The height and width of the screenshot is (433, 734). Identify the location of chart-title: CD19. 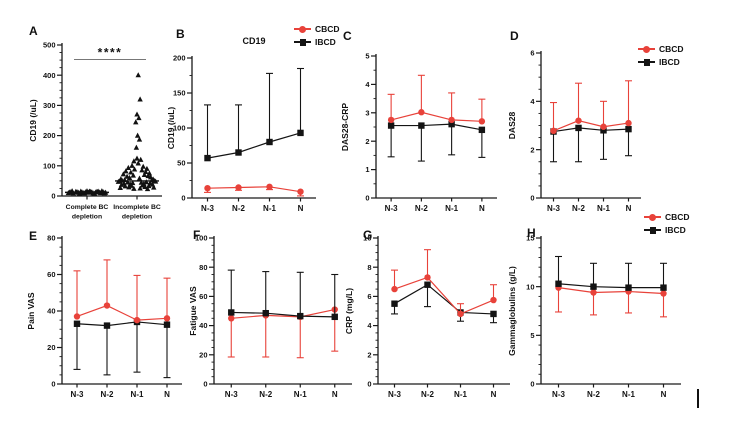
(253, 41).